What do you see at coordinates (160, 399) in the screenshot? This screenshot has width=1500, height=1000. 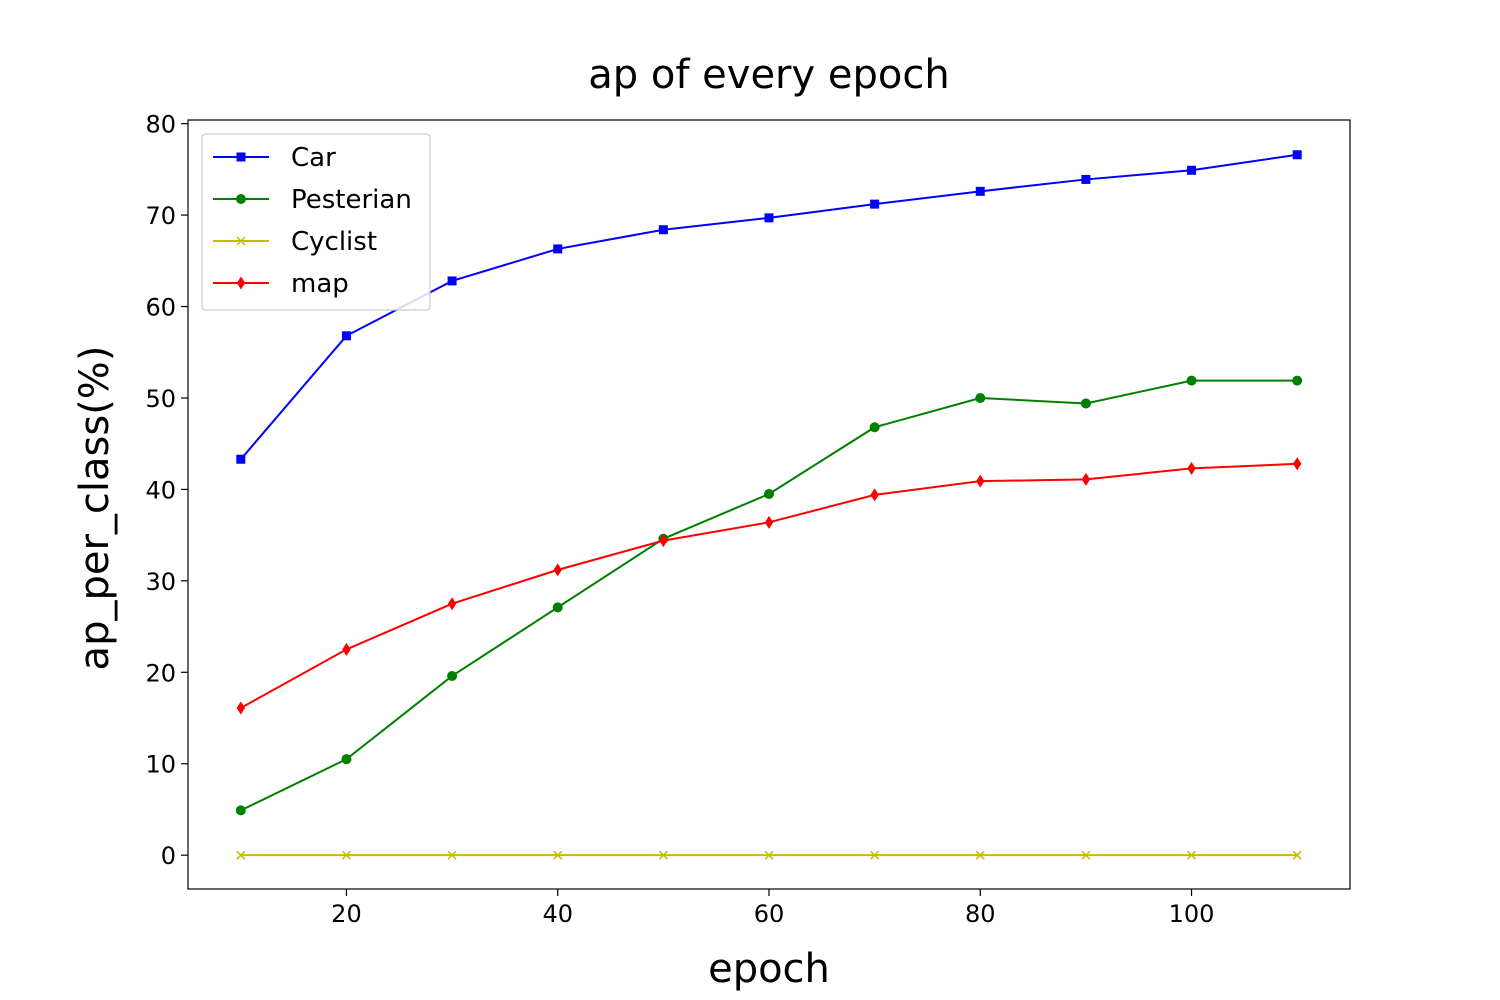 I see `y-tick-label: 50` at bounding box center [160, 399].